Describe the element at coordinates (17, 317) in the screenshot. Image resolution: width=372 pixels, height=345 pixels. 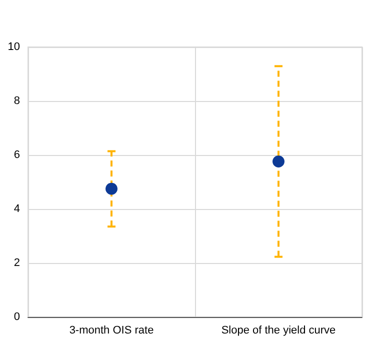
I see `y-tick-label: 0` at that location.